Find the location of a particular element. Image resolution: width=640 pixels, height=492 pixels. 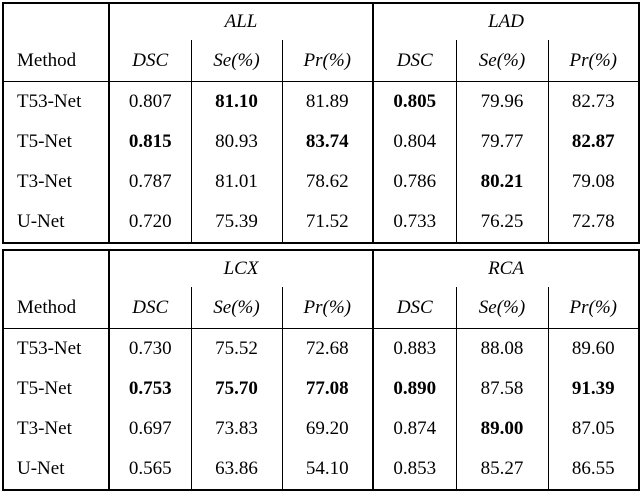

value-cell: 0.805 is located at coordinates (414, 101).